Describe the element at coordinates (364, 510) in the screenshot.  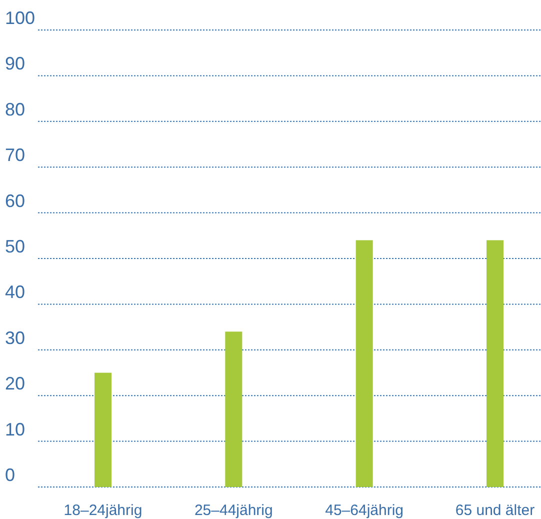
I see `x-tick-label: 45–64jährig` at that location.